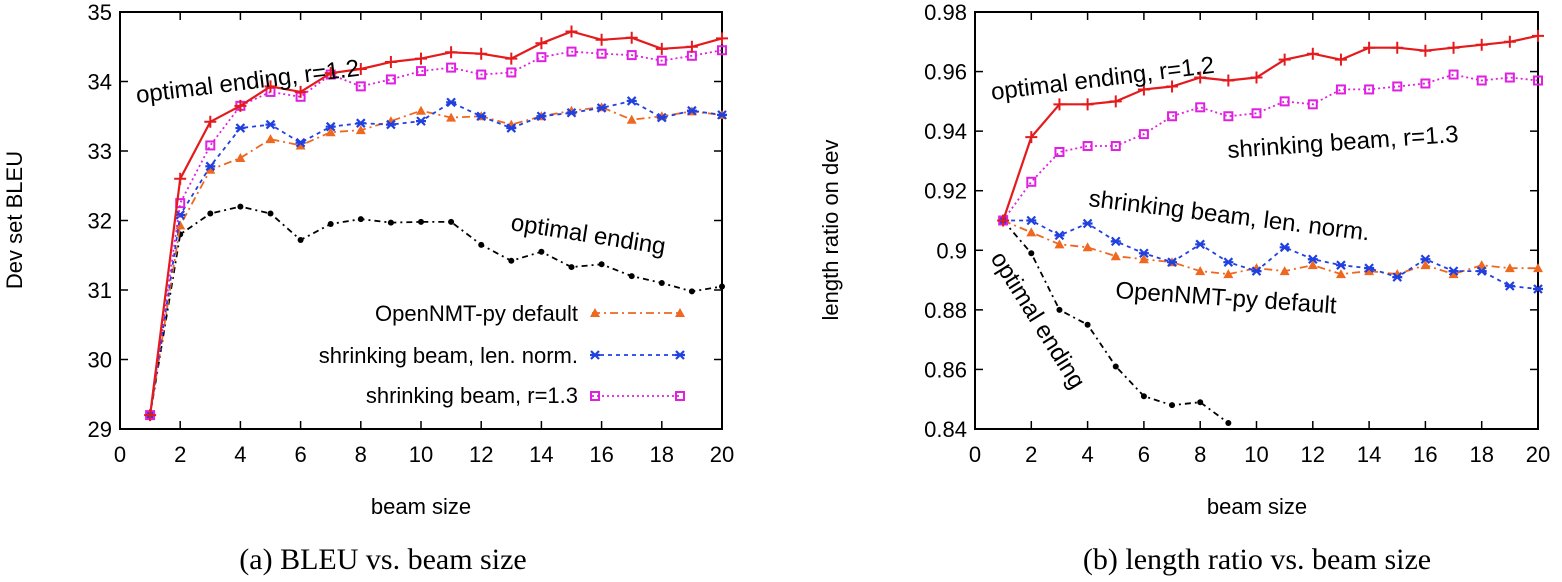  What do you see at coordinates (1115, 321) in the screenshot?
I see `series-line-optimal-ending` at bounding box center [1115, 321].